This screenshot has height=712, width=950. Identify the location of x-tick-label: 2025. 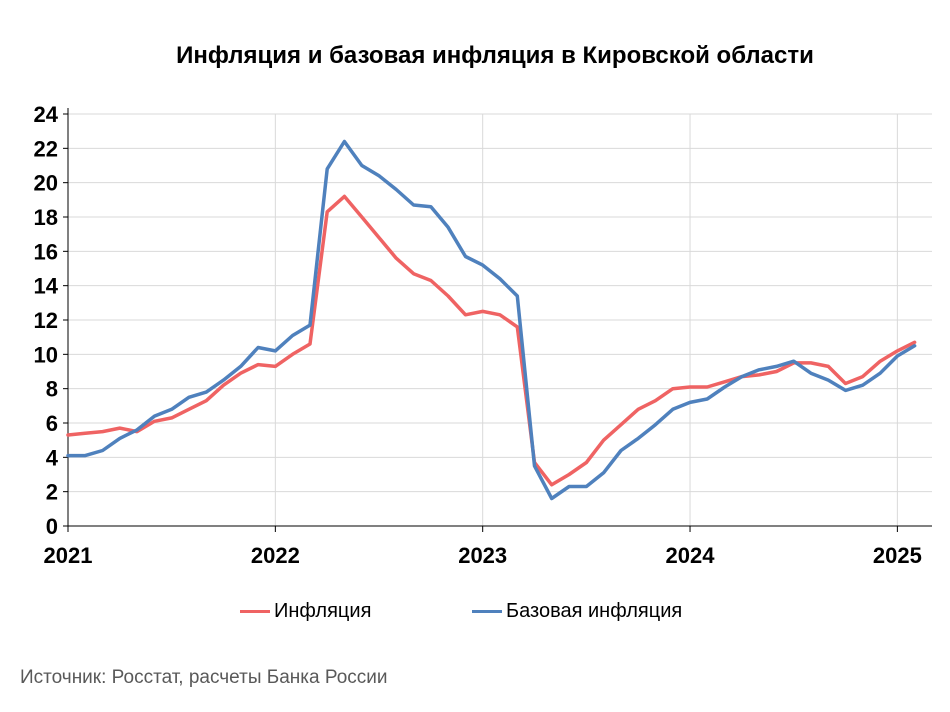
(897, 555).